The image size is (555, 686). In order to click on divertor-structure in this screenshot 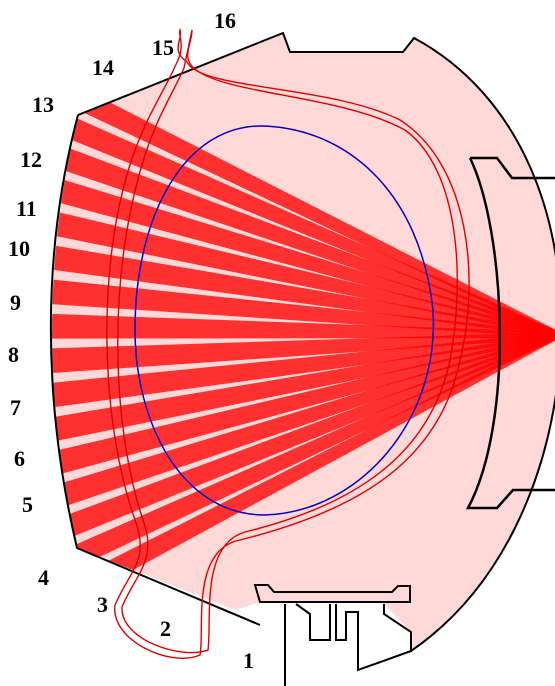, I will do `click(332, 635)`.